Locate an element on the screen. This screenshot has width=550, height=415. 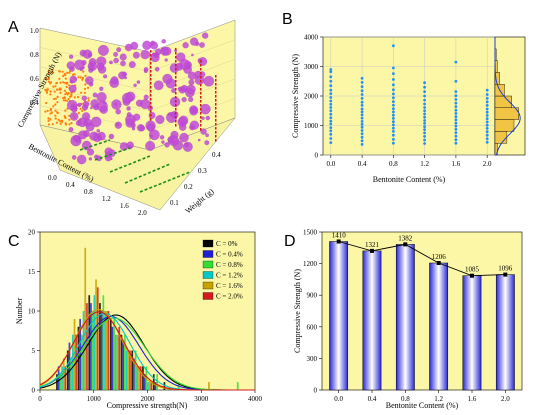
c-xtick-label: 2000 is located at coordinates (148, 399).